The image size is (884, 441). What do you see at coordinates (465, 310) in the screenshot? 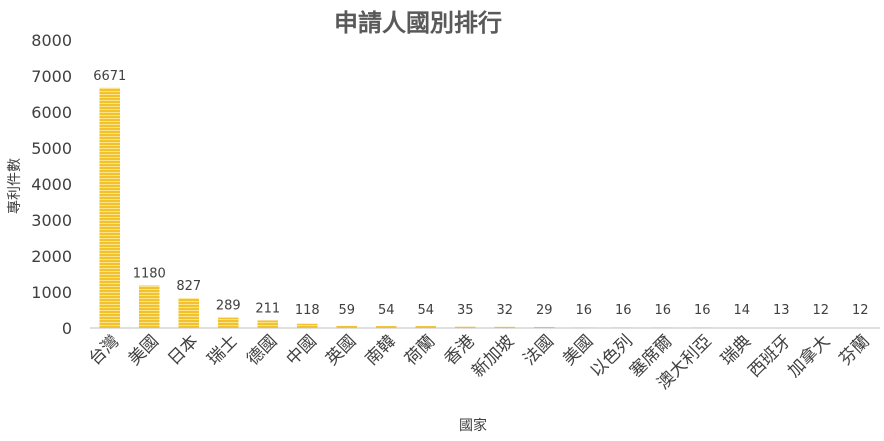
I see `data-label: 35` at bounding box center [465, 310].